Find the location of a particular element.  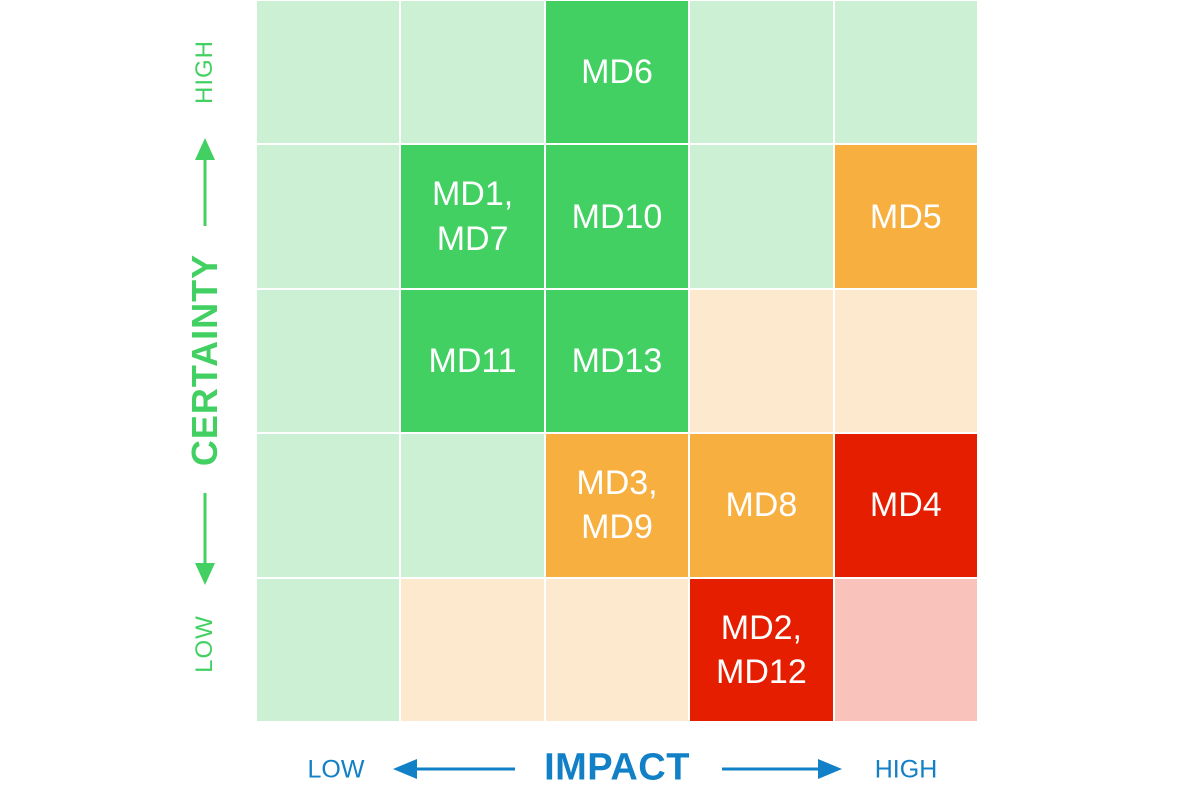

matrix-cell: MD2, MD12 is located at coordinates (761, 649).